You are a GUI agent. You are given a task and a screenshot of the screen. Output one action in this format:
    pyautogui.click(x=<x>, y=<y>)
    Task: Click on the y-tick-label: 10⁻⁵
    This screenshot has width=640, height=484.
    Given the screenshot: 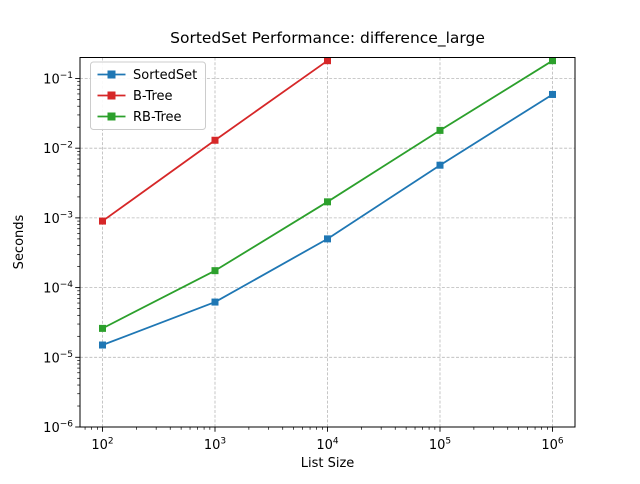 What is the action you would take?
    pyautogui.click(x=58, y=358)
    